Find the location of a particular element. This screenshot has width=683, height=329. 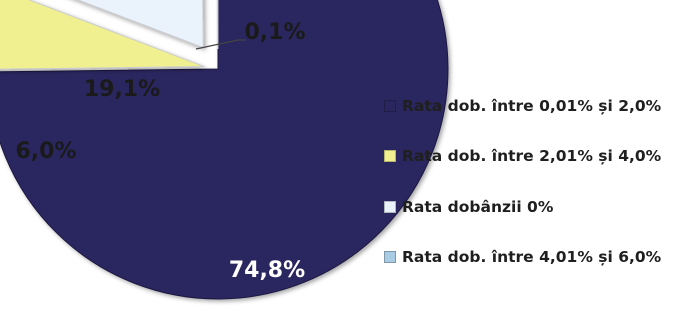

slice-label: 74,8% is located at coordinates (267, 270).